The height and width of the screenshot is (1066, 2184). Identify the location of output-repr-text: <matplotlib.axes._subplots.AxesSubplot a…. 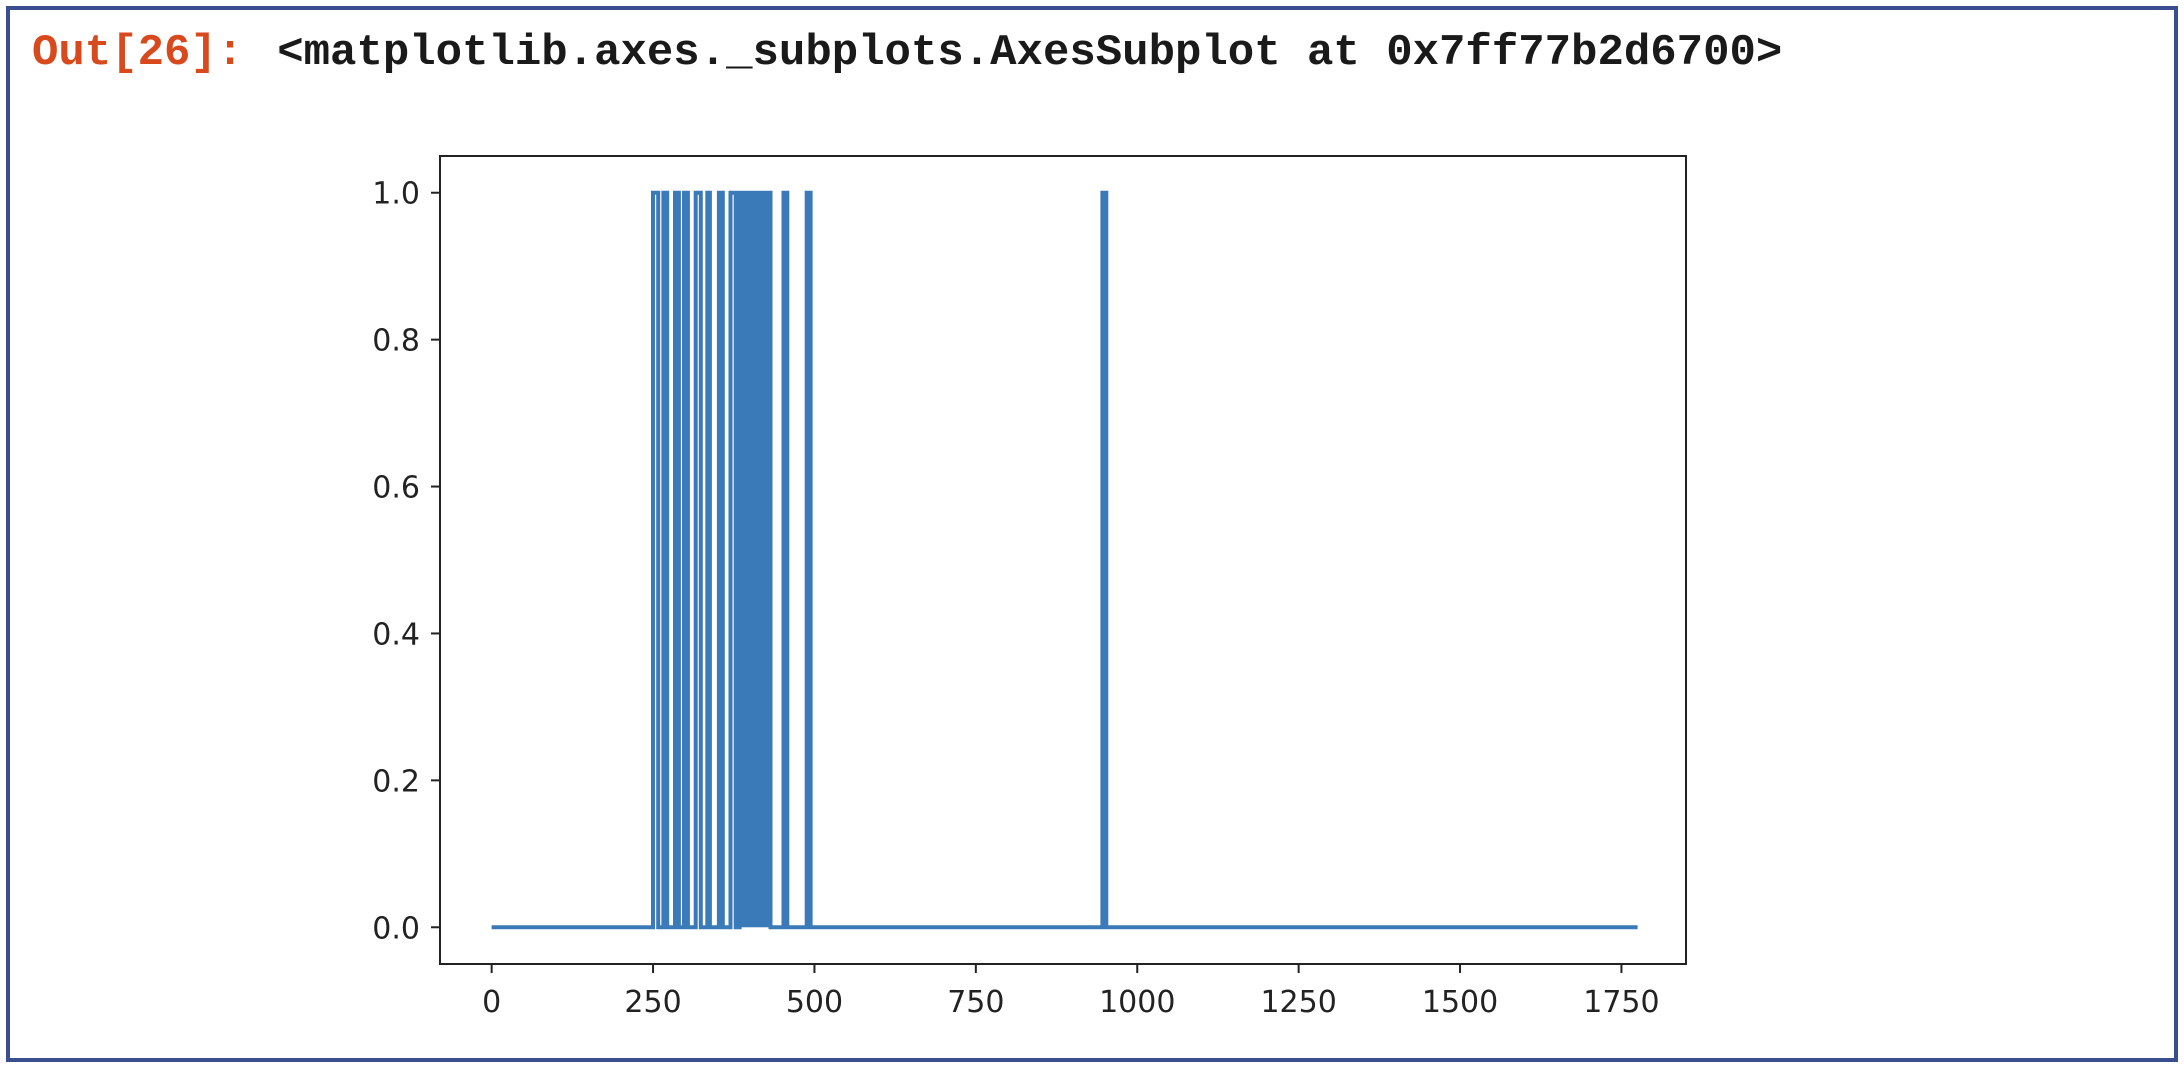
(1030, 53).